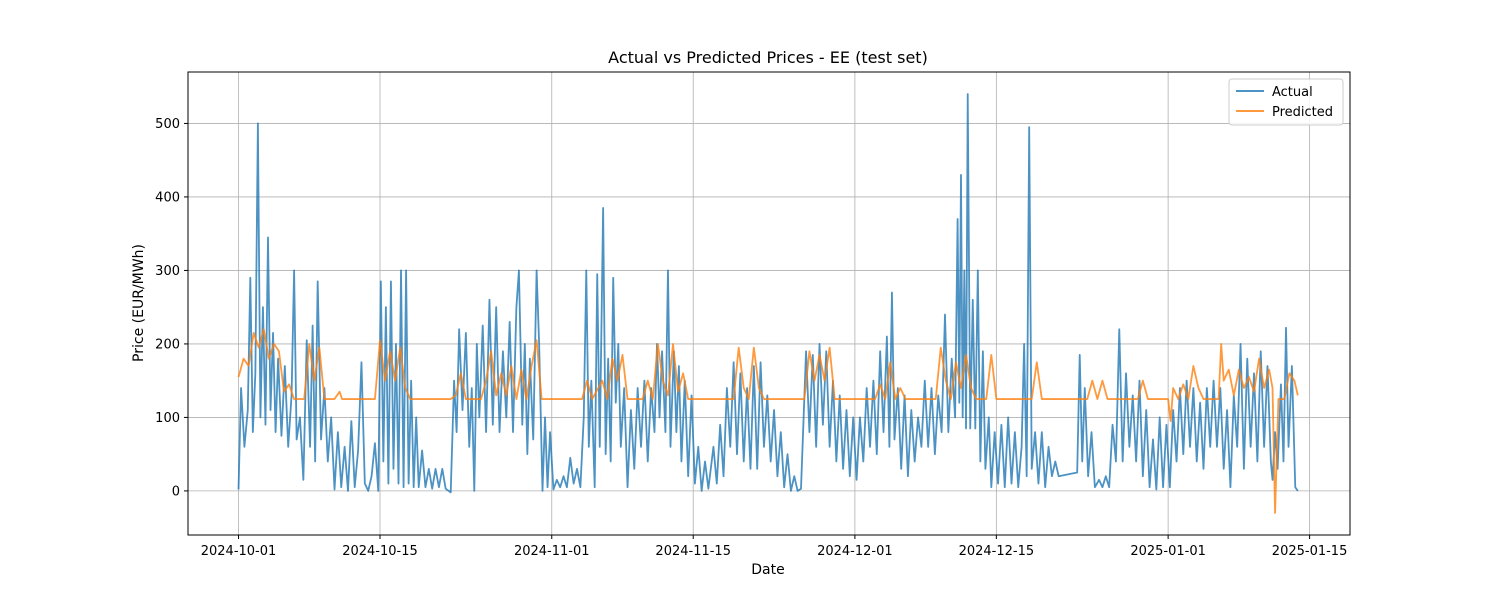  Describe the element at coordinates (139, 303) in the screenshot. I see `y-axis-label: Price (EUR/MWh)` at that location.